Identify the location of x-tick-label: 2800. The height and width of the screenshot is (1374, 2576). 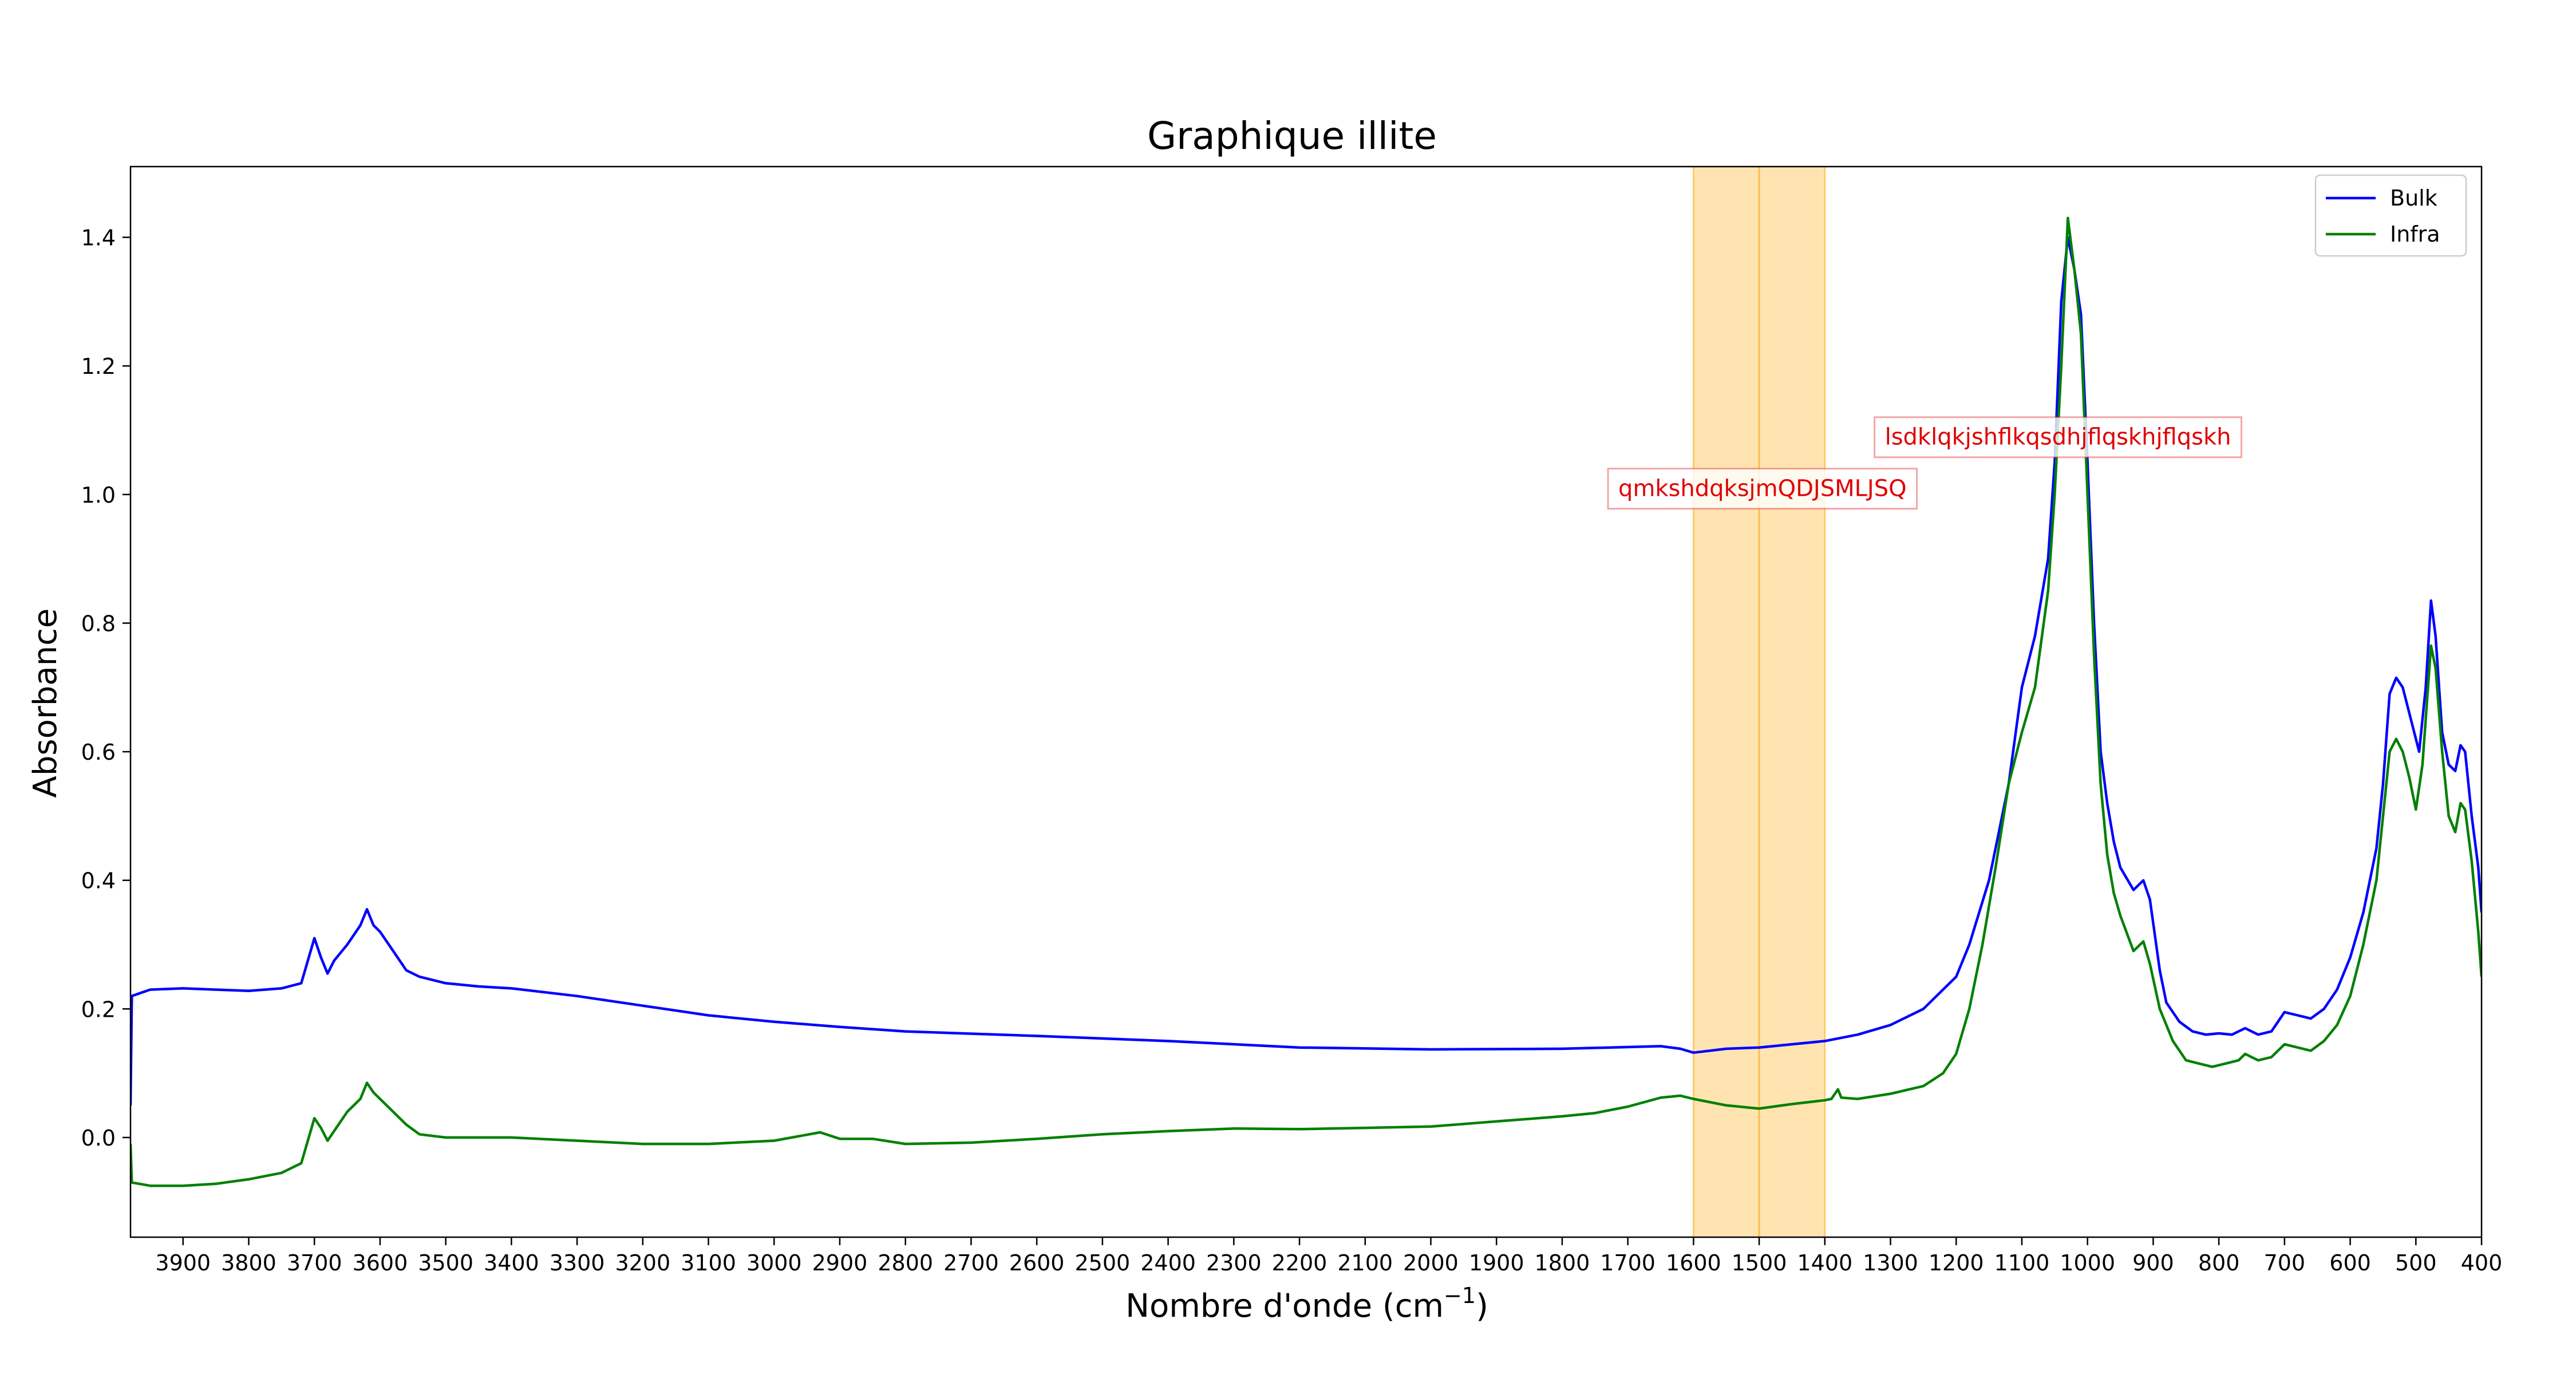
(905, 1263).